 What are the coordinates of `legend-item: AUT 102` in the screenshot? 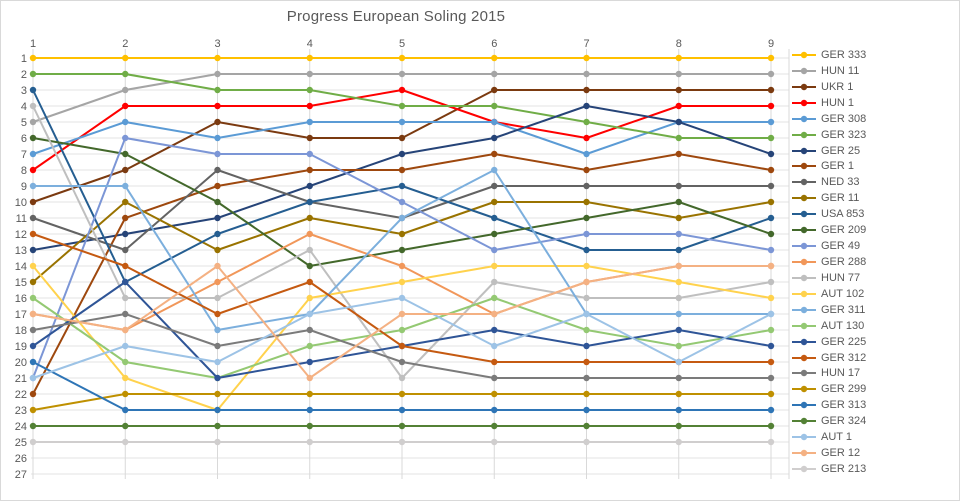 It's located at (873, 294).